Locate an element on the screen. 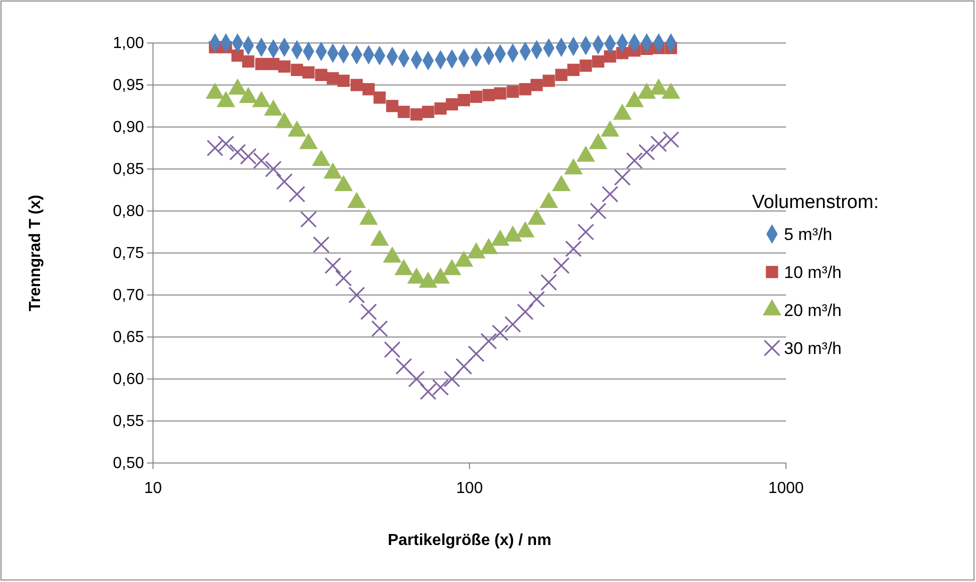  x-tick-label: 1000 is located at coordinates (786, 488).